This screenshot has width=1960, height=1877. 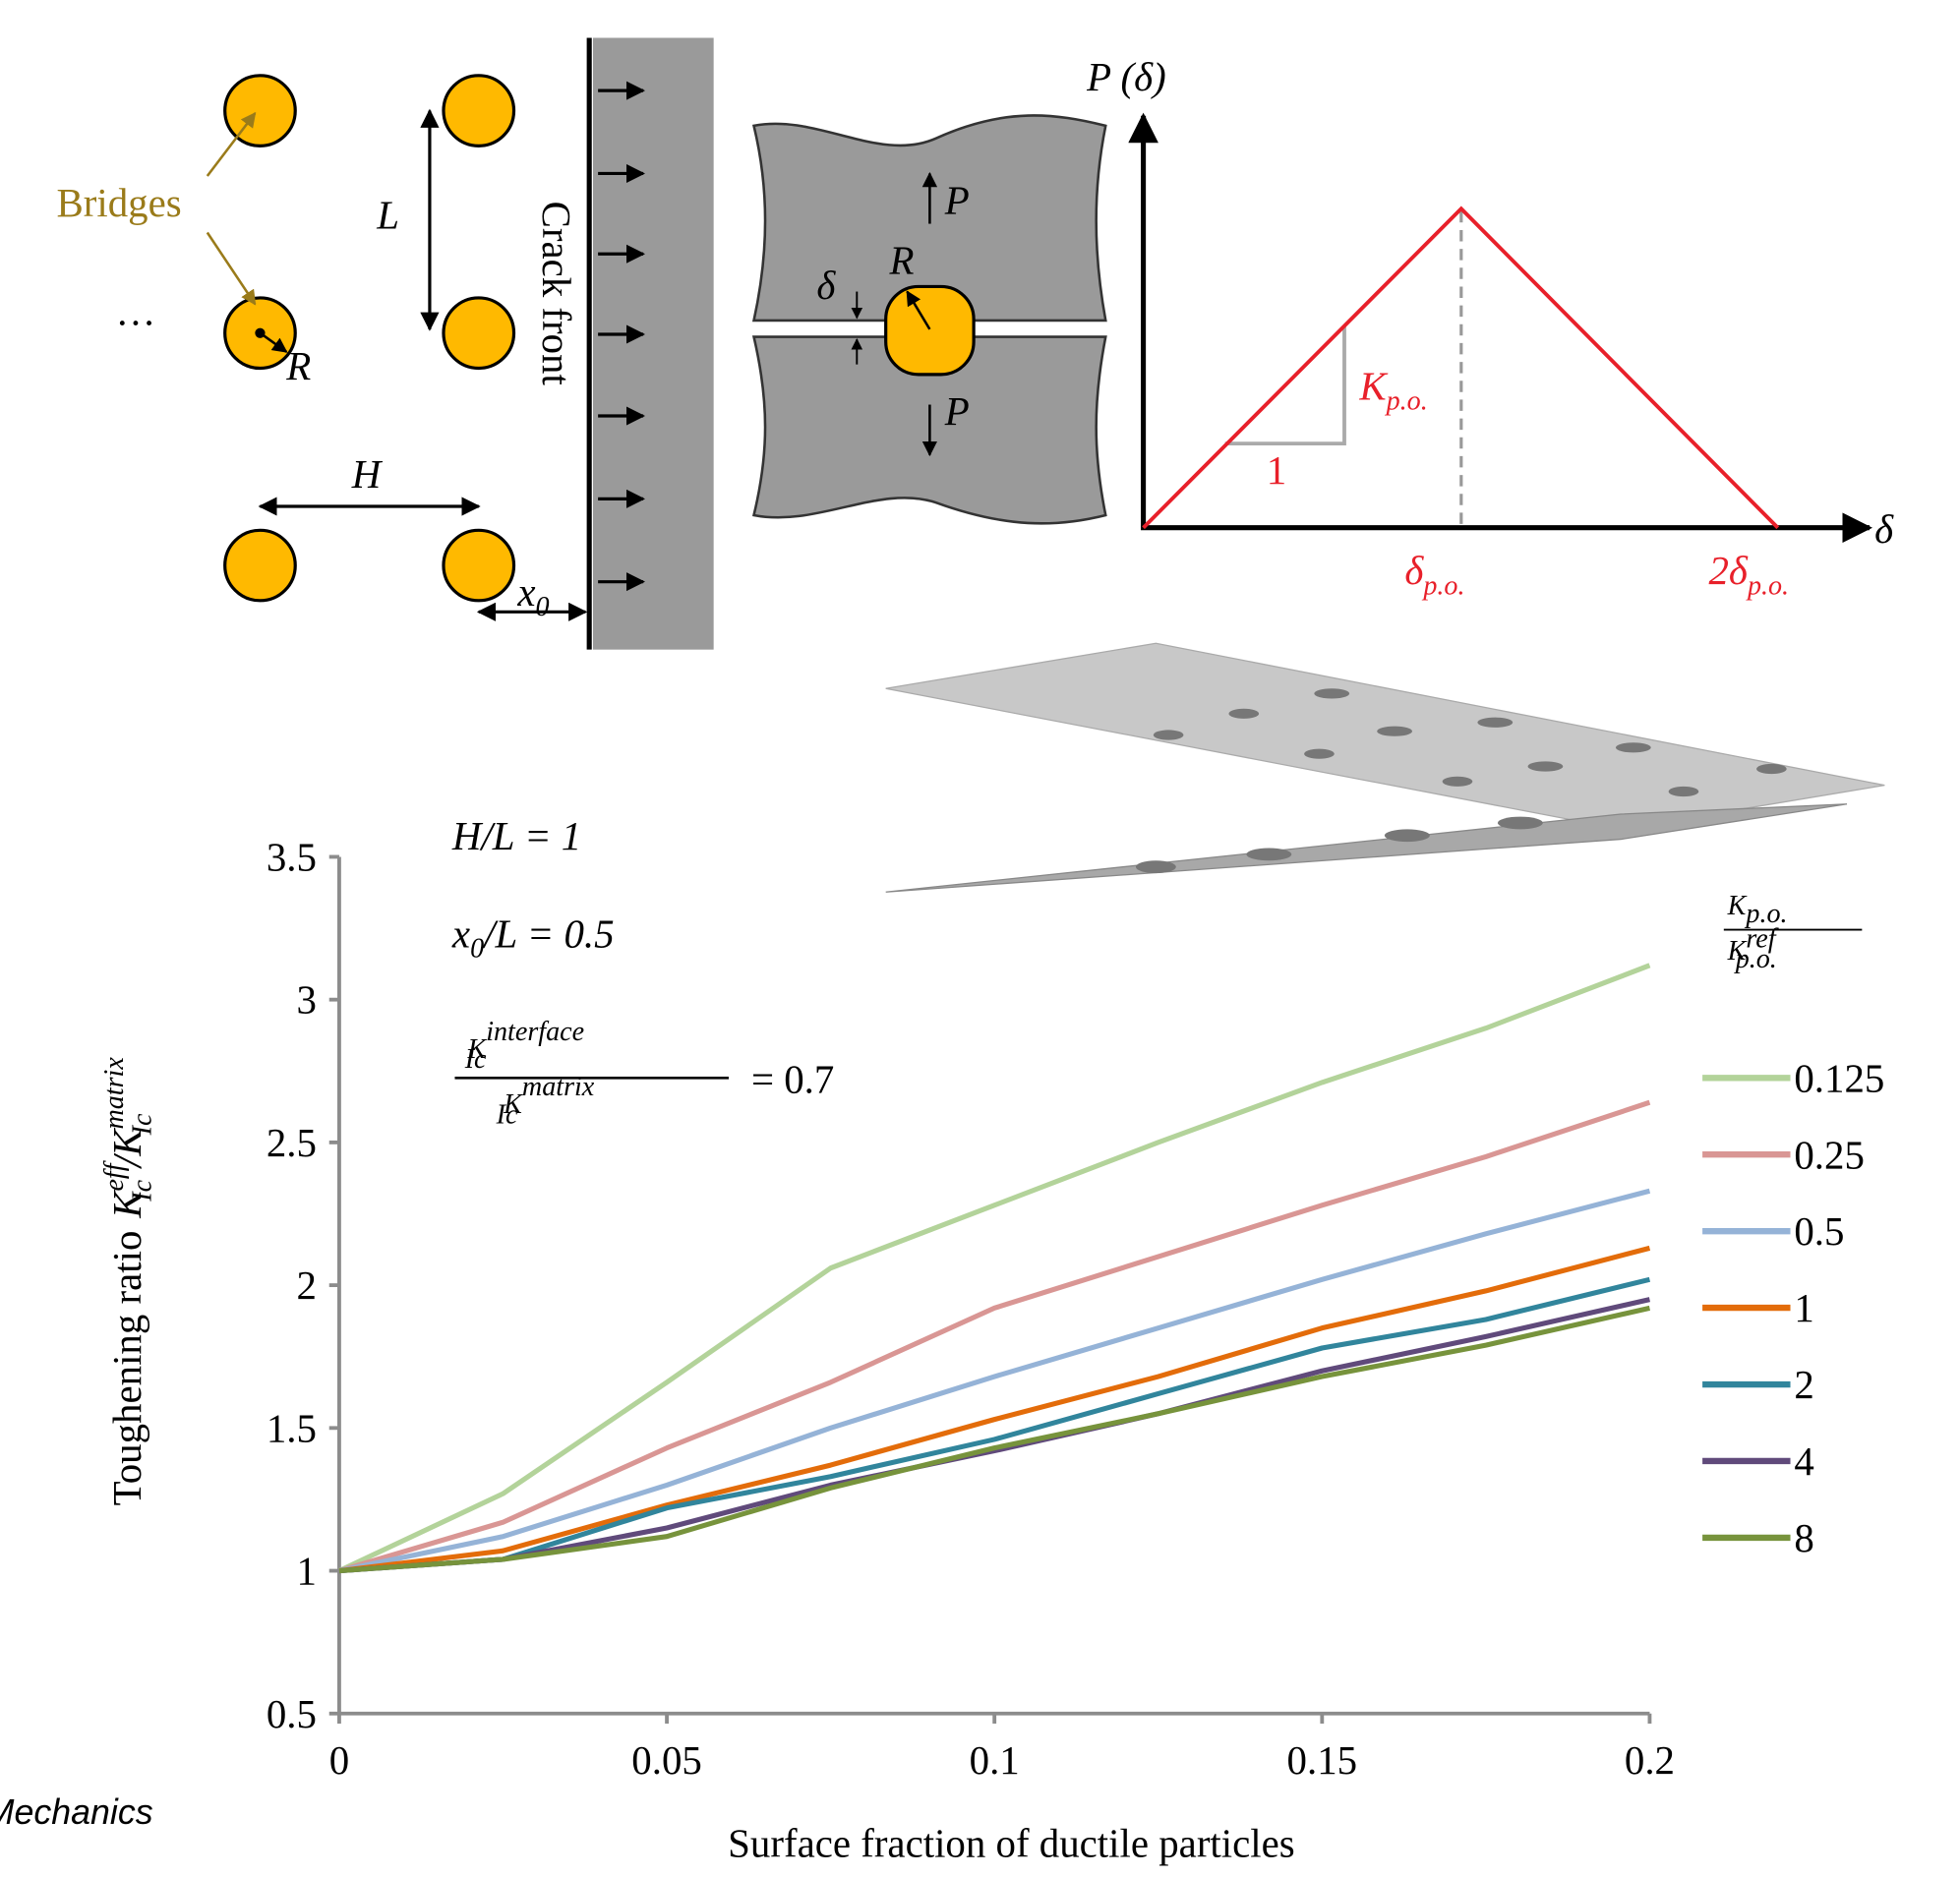 What do you see at coordinates (556, 294) in the screenshot?
I see `crack-front-label: Crack front` at bounding box center [556, 294].